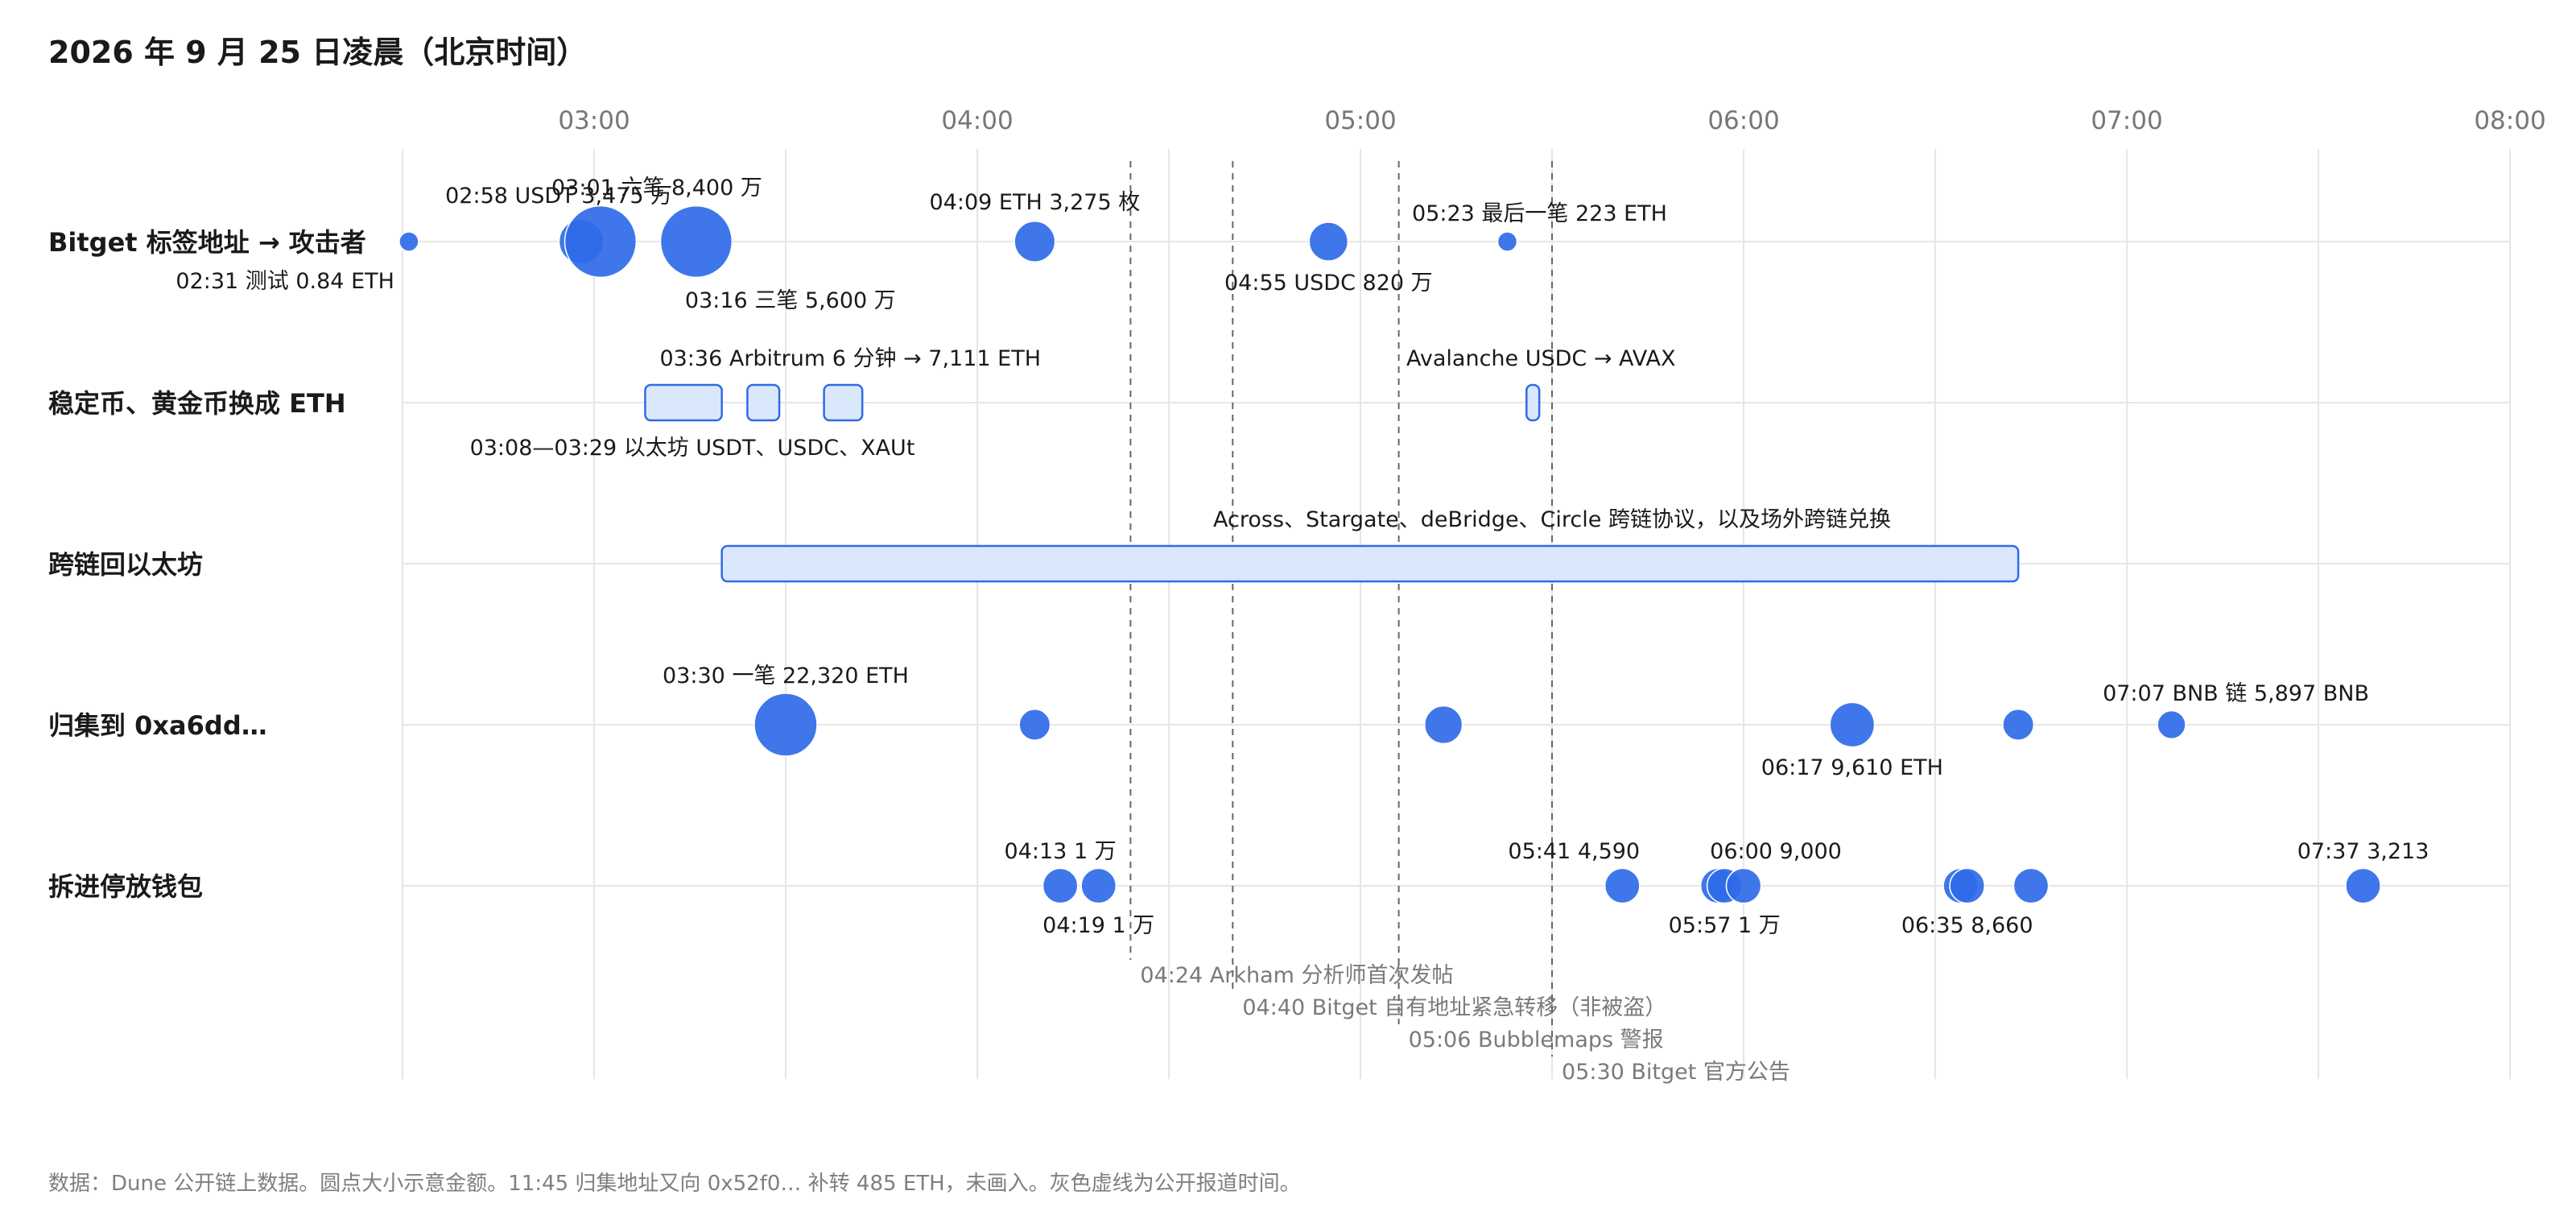 The height and width of the screenshot is (1224, 2576). I want to click on point-label: 06:00 9,000, so click(1776, 851).